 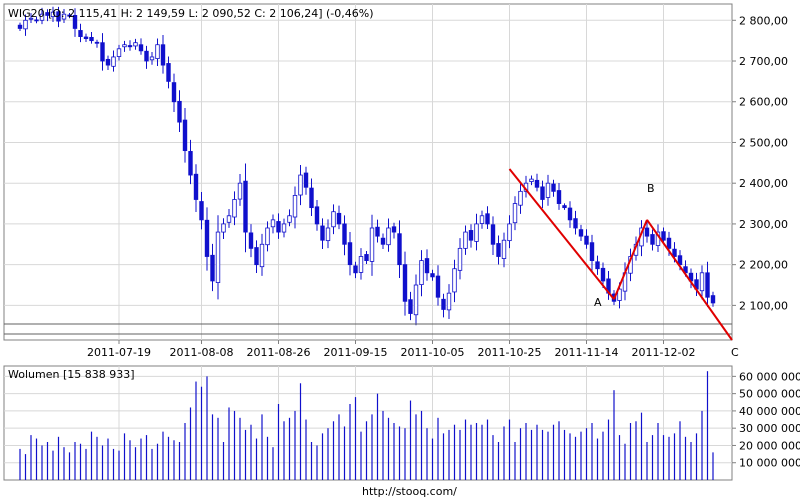 I want to click on x-tick-label: 2011-08-26, so click(x=279, y=352).